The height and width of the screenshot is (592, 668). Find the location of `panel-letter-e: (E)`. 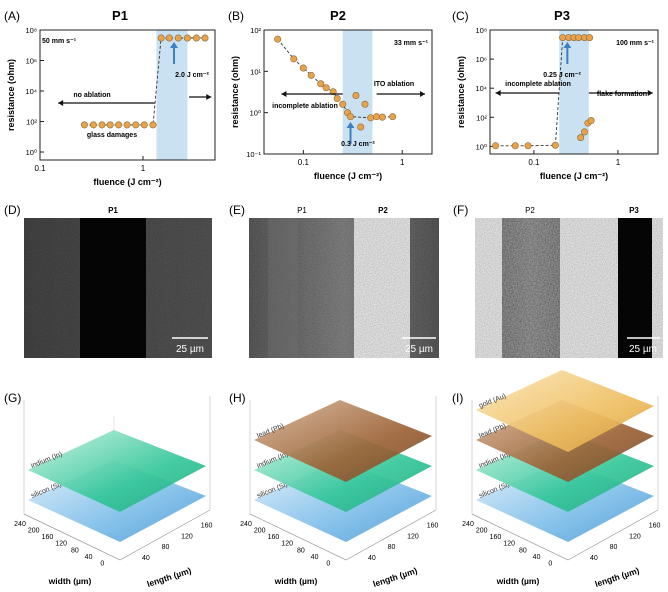

panel-letter-e: (E) is located at coordinates (237, 210).